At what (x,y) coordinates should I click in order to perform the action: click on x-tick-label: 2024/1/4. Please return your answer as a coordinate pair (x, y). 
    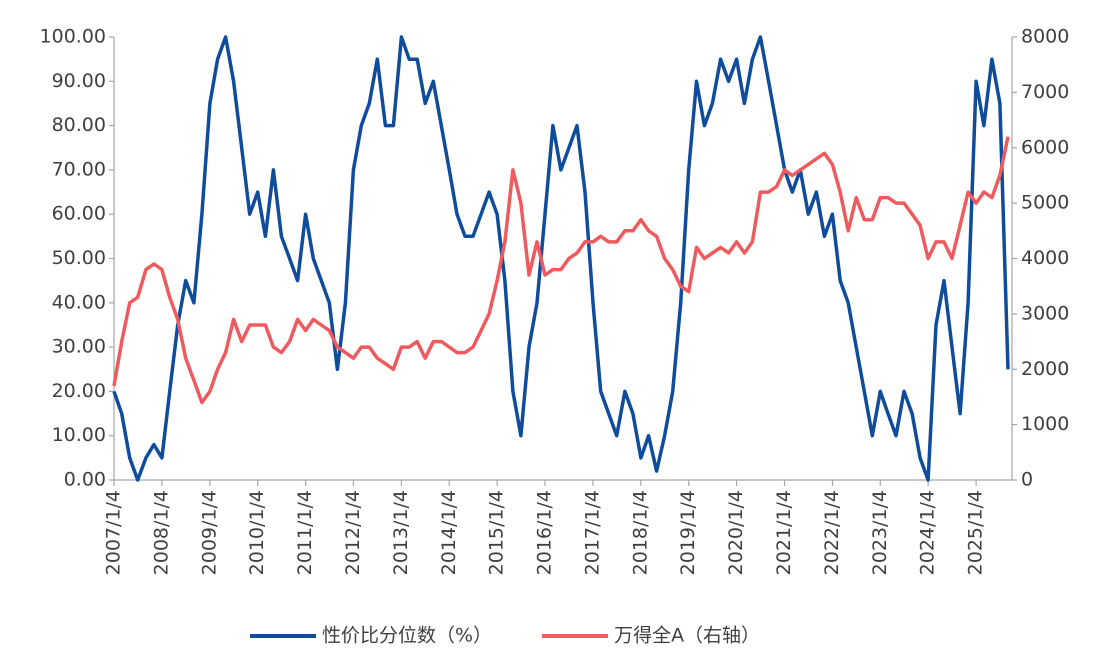
    Looking at the image, I should click on (928, 532).